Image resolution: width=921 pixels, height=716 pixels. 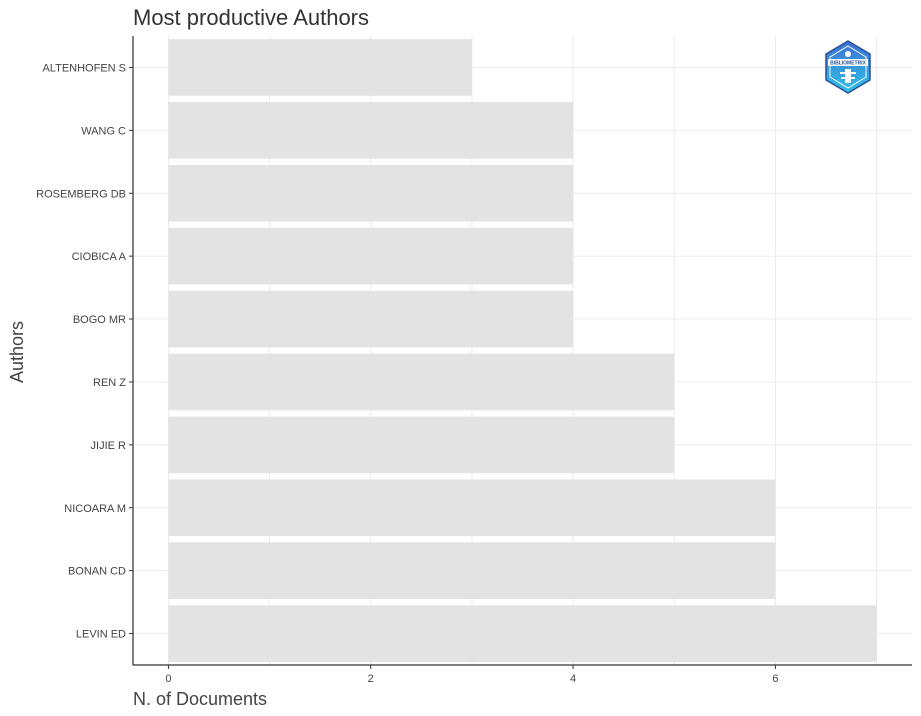 I want to click on logo-text: BIBLIOMETRIX, so click(x=848, y=64).